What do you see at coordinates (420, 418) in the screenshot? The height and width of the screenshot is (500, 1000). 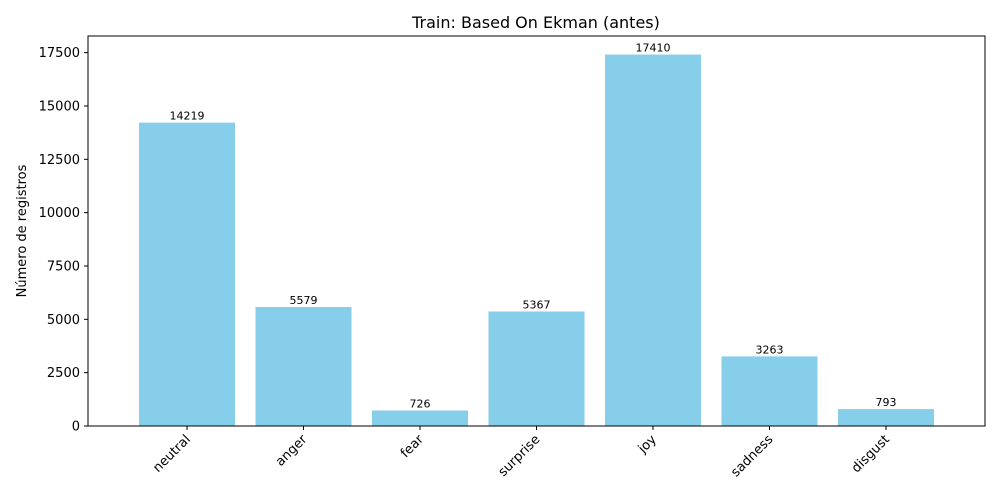 I see `bar-fear` at bounding box center [420, 418].